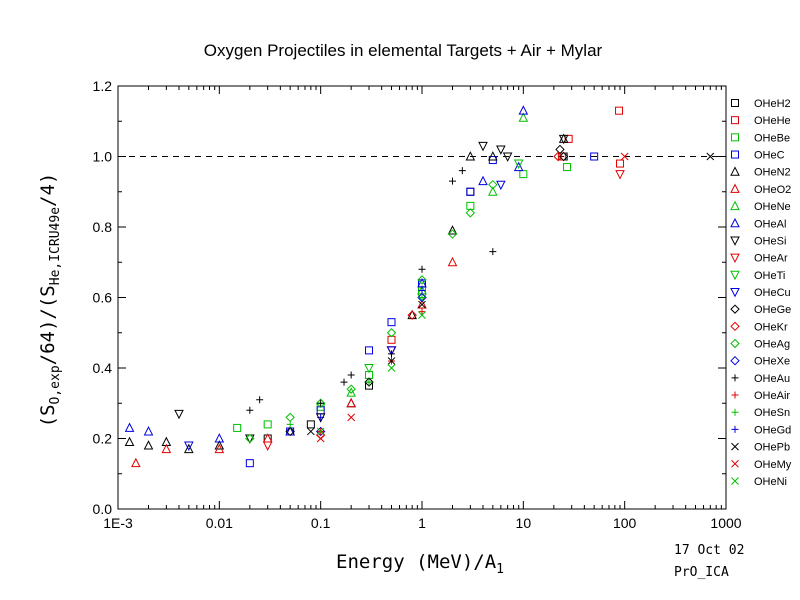 Image resolution: width=800 pixels, height=600 pixels. What do you see at coordinates (290, 424) in the screenshot?
I see `data-point-ohesn` at bounding box center [290, 424].